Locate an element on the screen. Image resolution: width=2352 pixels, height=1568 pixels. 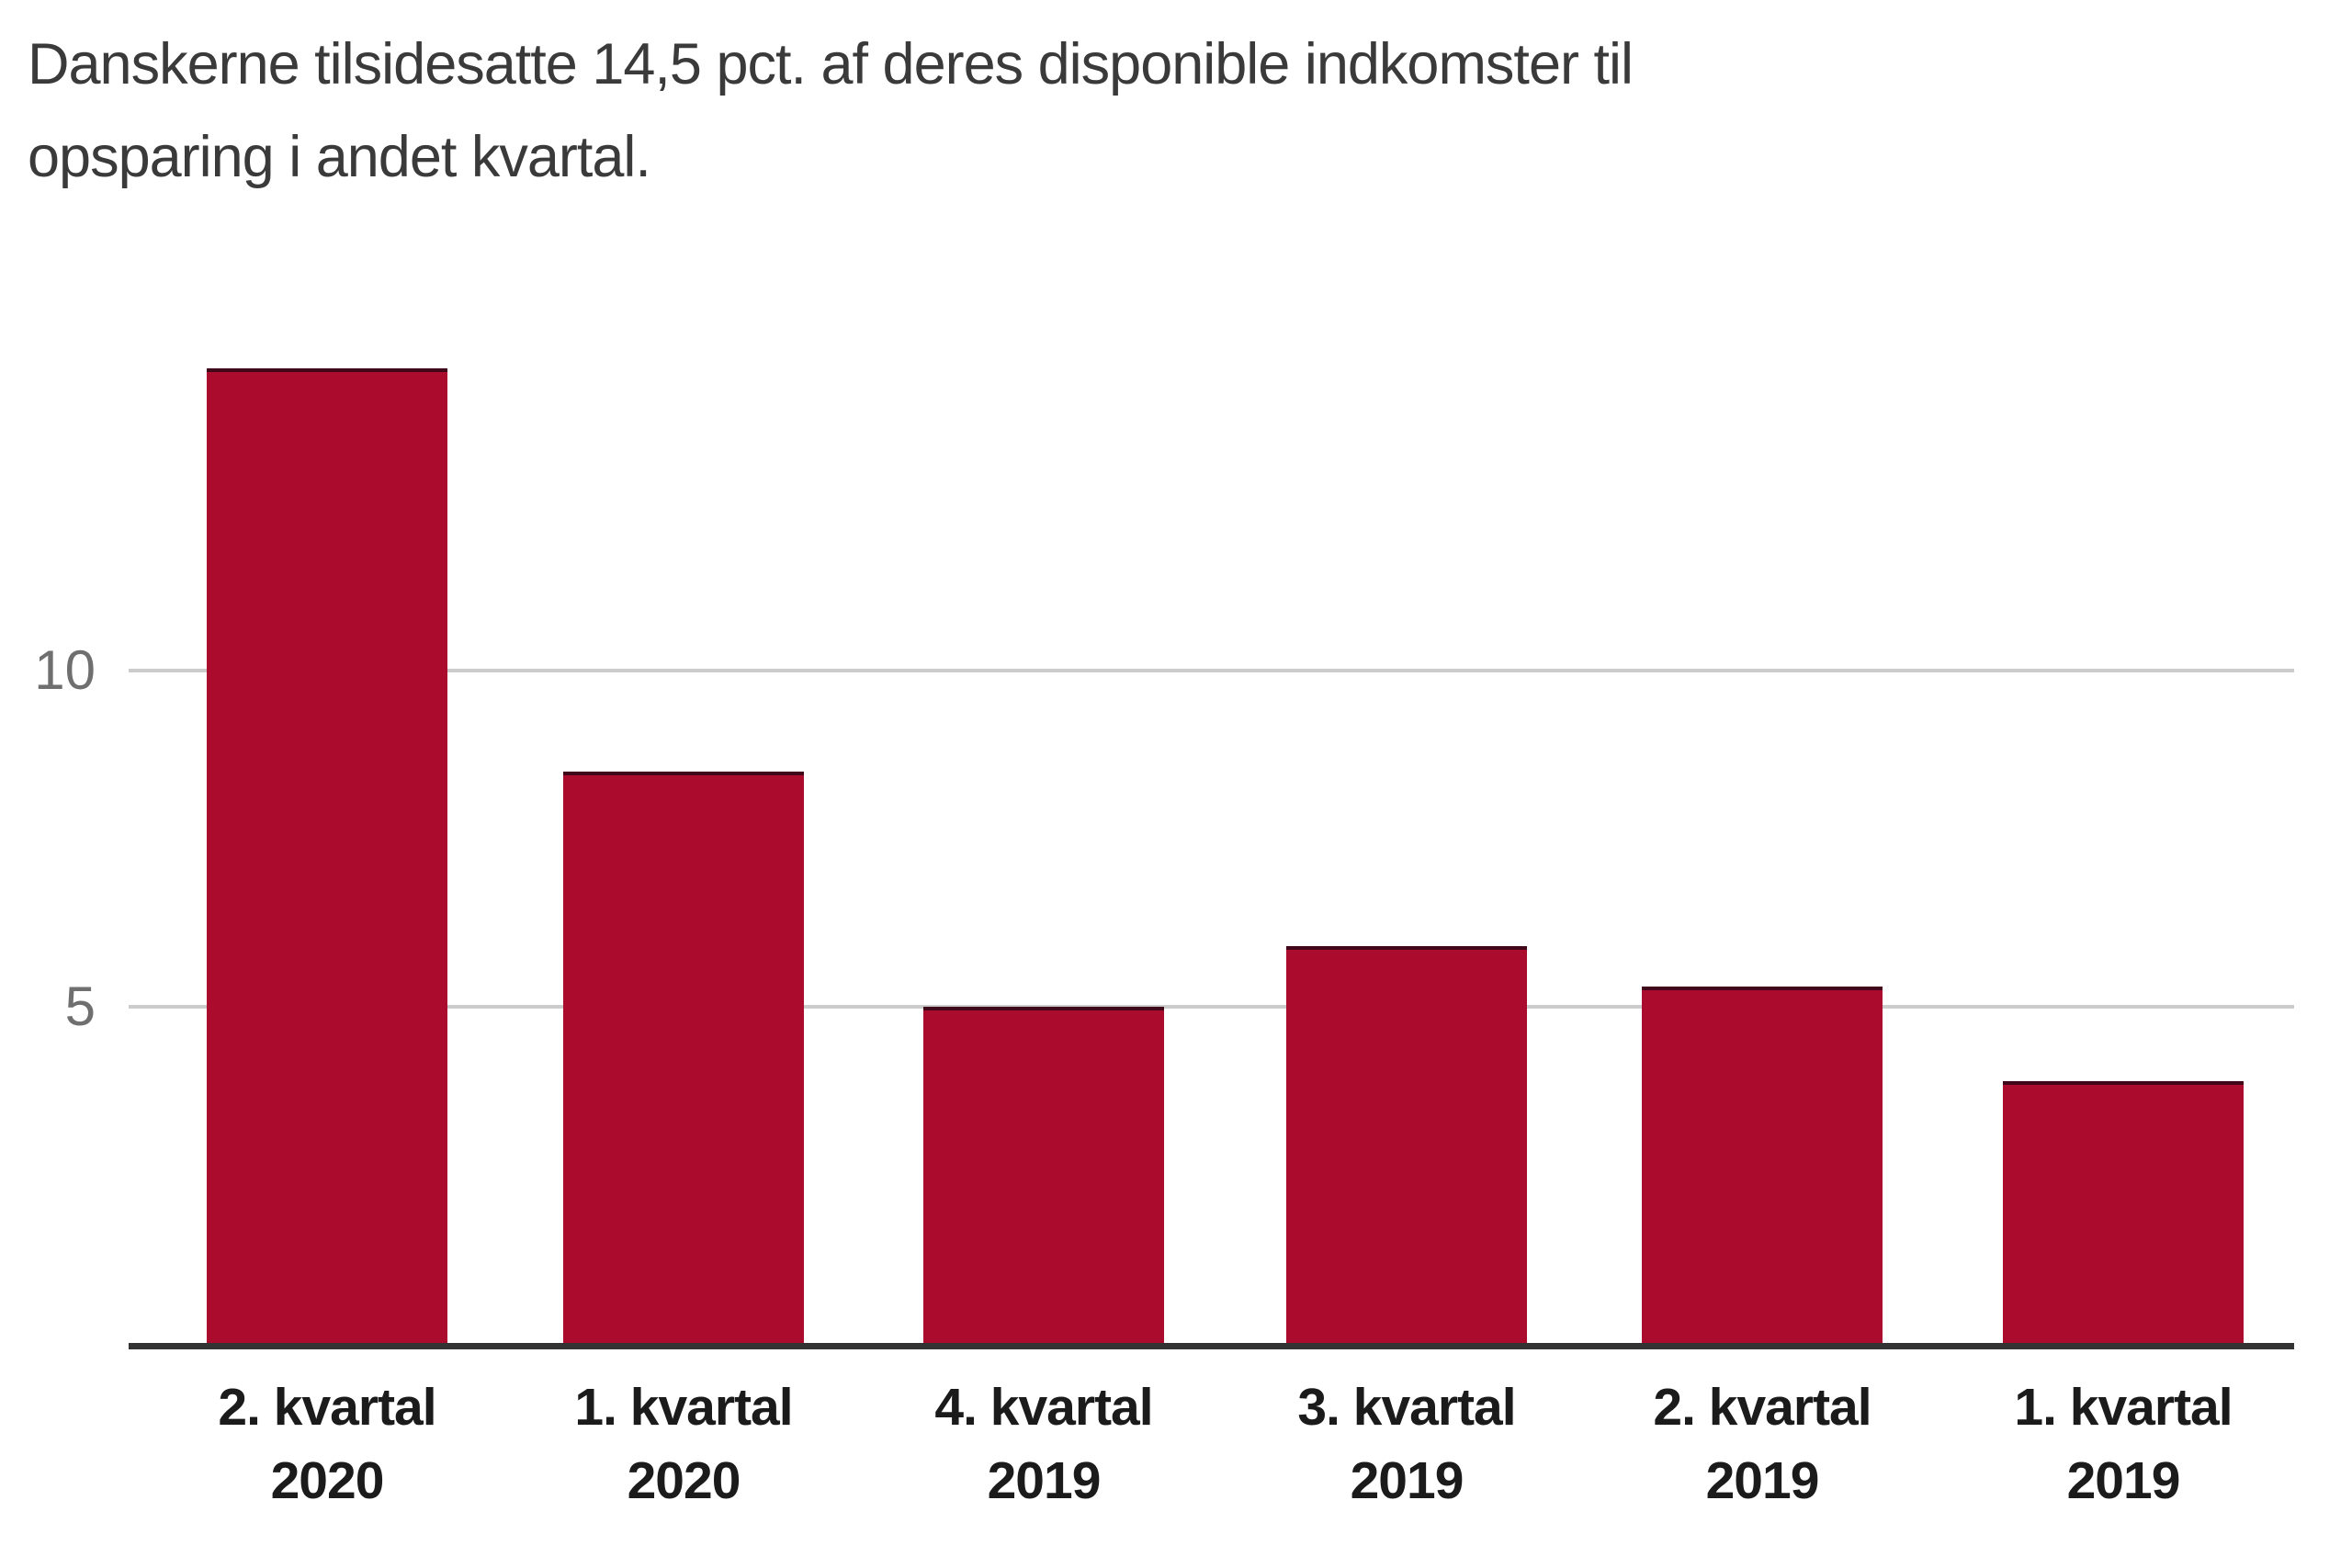
x-label-quarter: 3. kvartal is located at coordinates (1406, 1408).